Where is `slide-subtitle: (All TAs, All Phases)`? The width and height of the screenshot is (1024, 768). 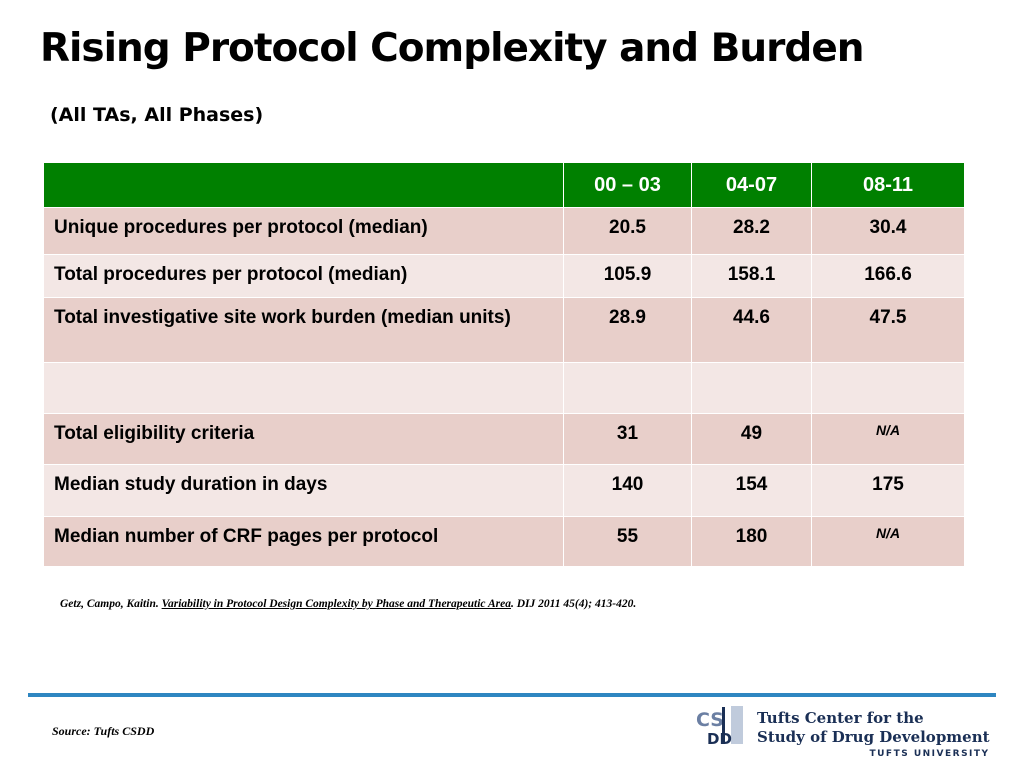
slide-subtitle: (All TAs, All Phases) is located at coordinates (157, 115).